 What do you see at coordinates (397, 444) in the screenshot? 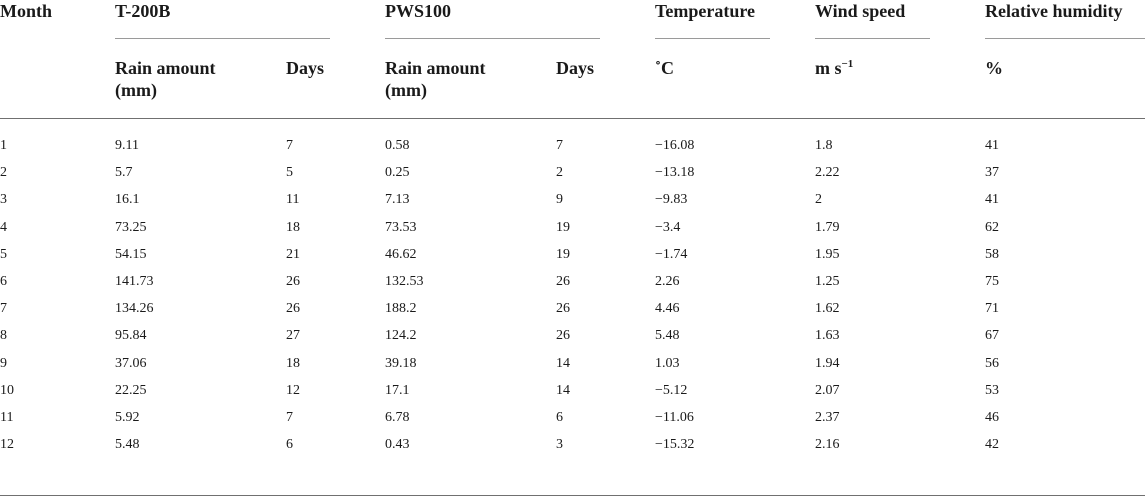
I see `cell-pws100-rain: 0.43` at bounding box center [397, 444].